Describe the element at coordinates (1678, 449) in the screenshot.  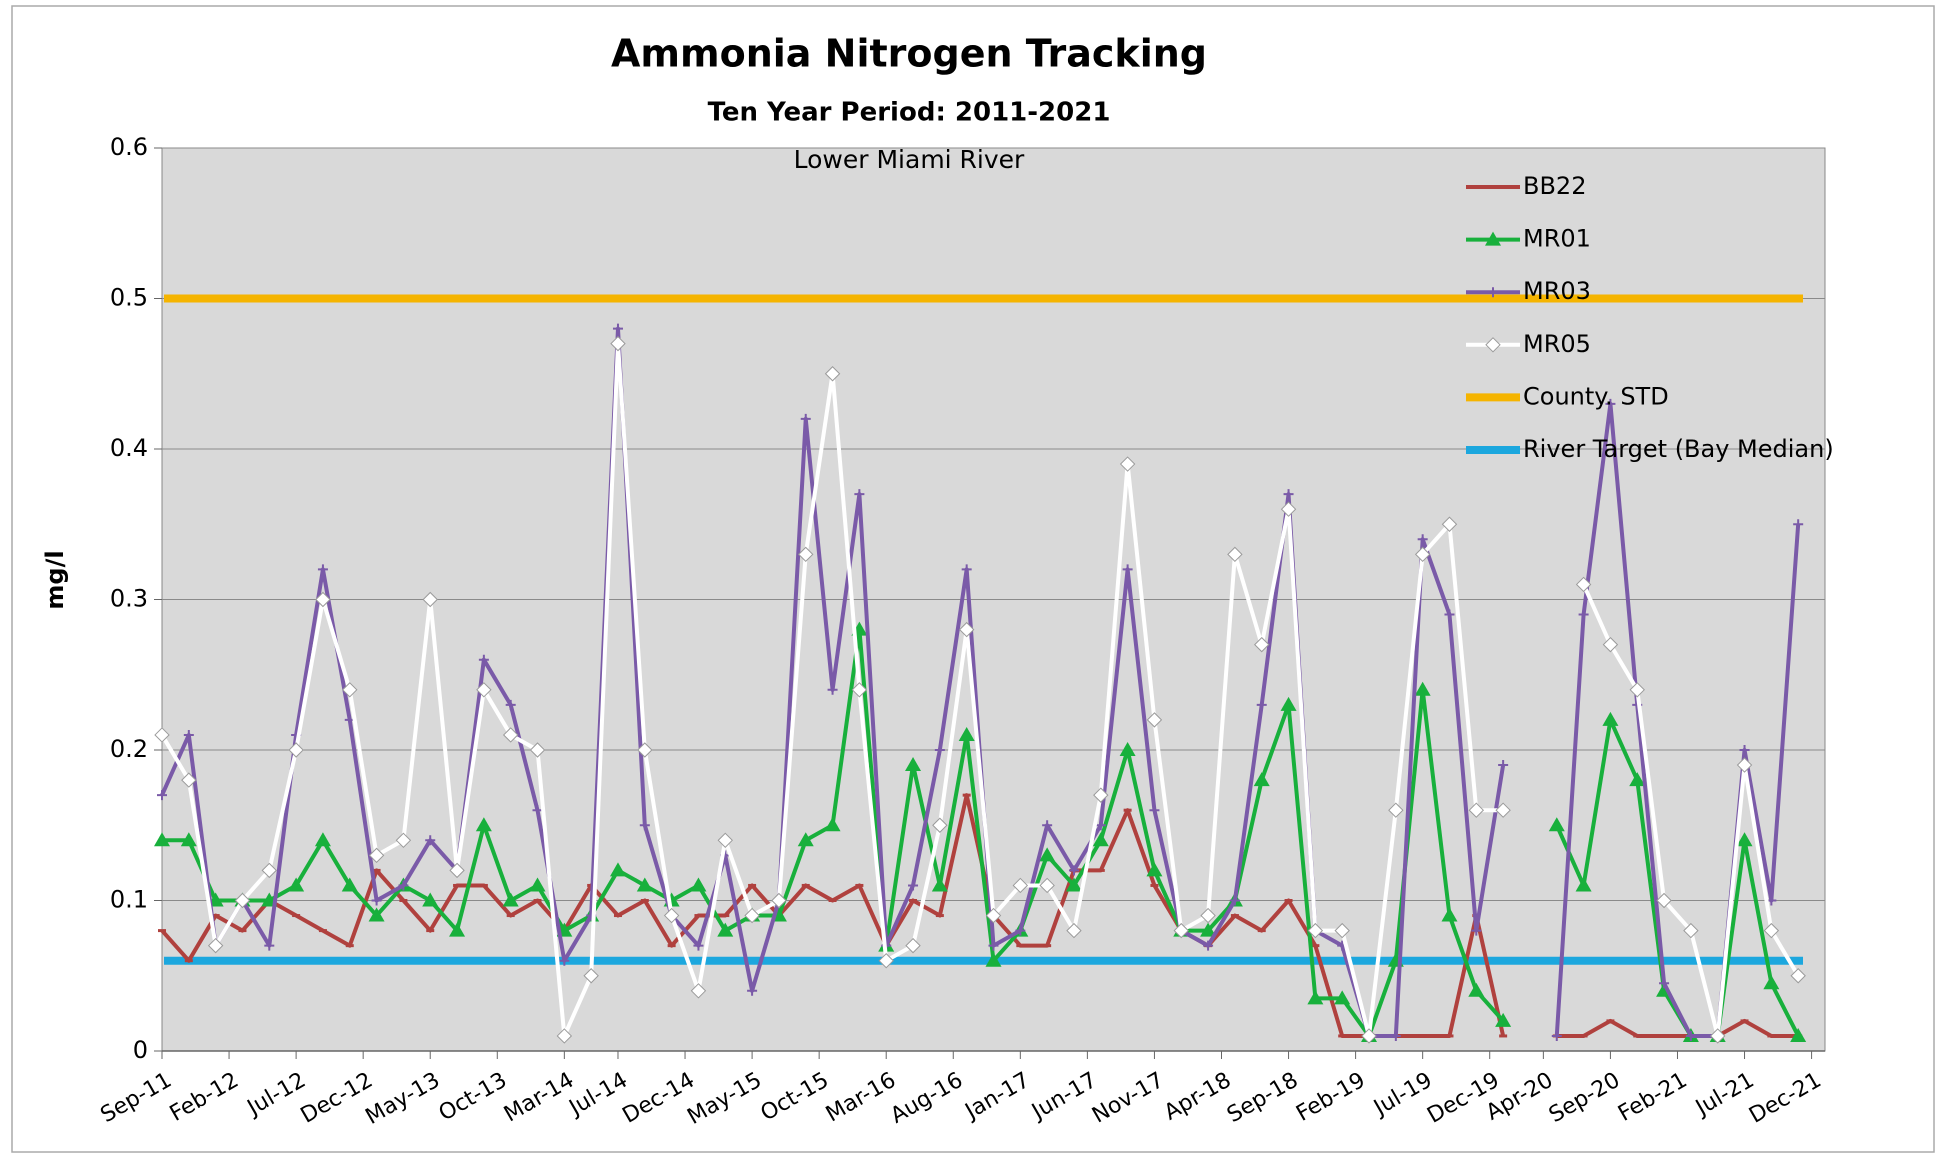
I see `legend-label: River Target (Bay Median)` at that location.